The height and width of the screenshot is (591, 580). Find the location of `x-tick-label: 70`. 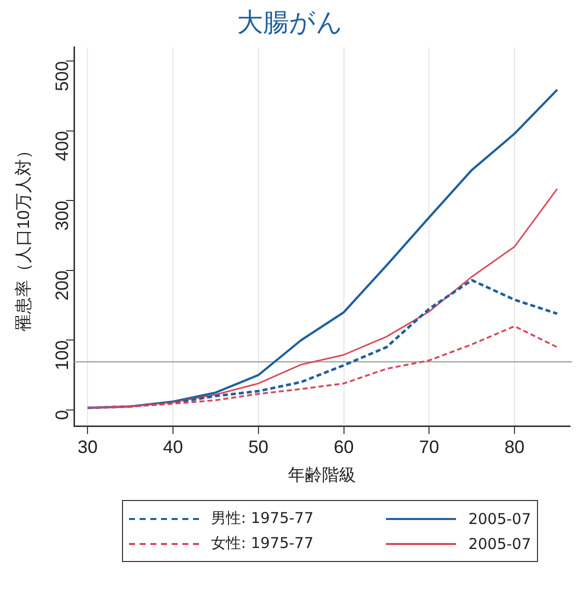

x-tick-label: 70 is located at coordinates (429, 446).